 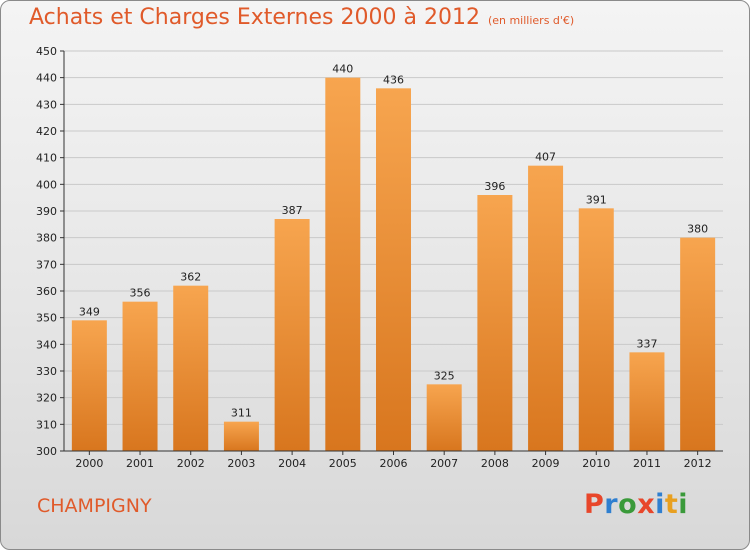 What do you see at coordinates (89, 463) in the screenshot?
I see `x-tick-label: 2000` at bounding box center [89, 463].